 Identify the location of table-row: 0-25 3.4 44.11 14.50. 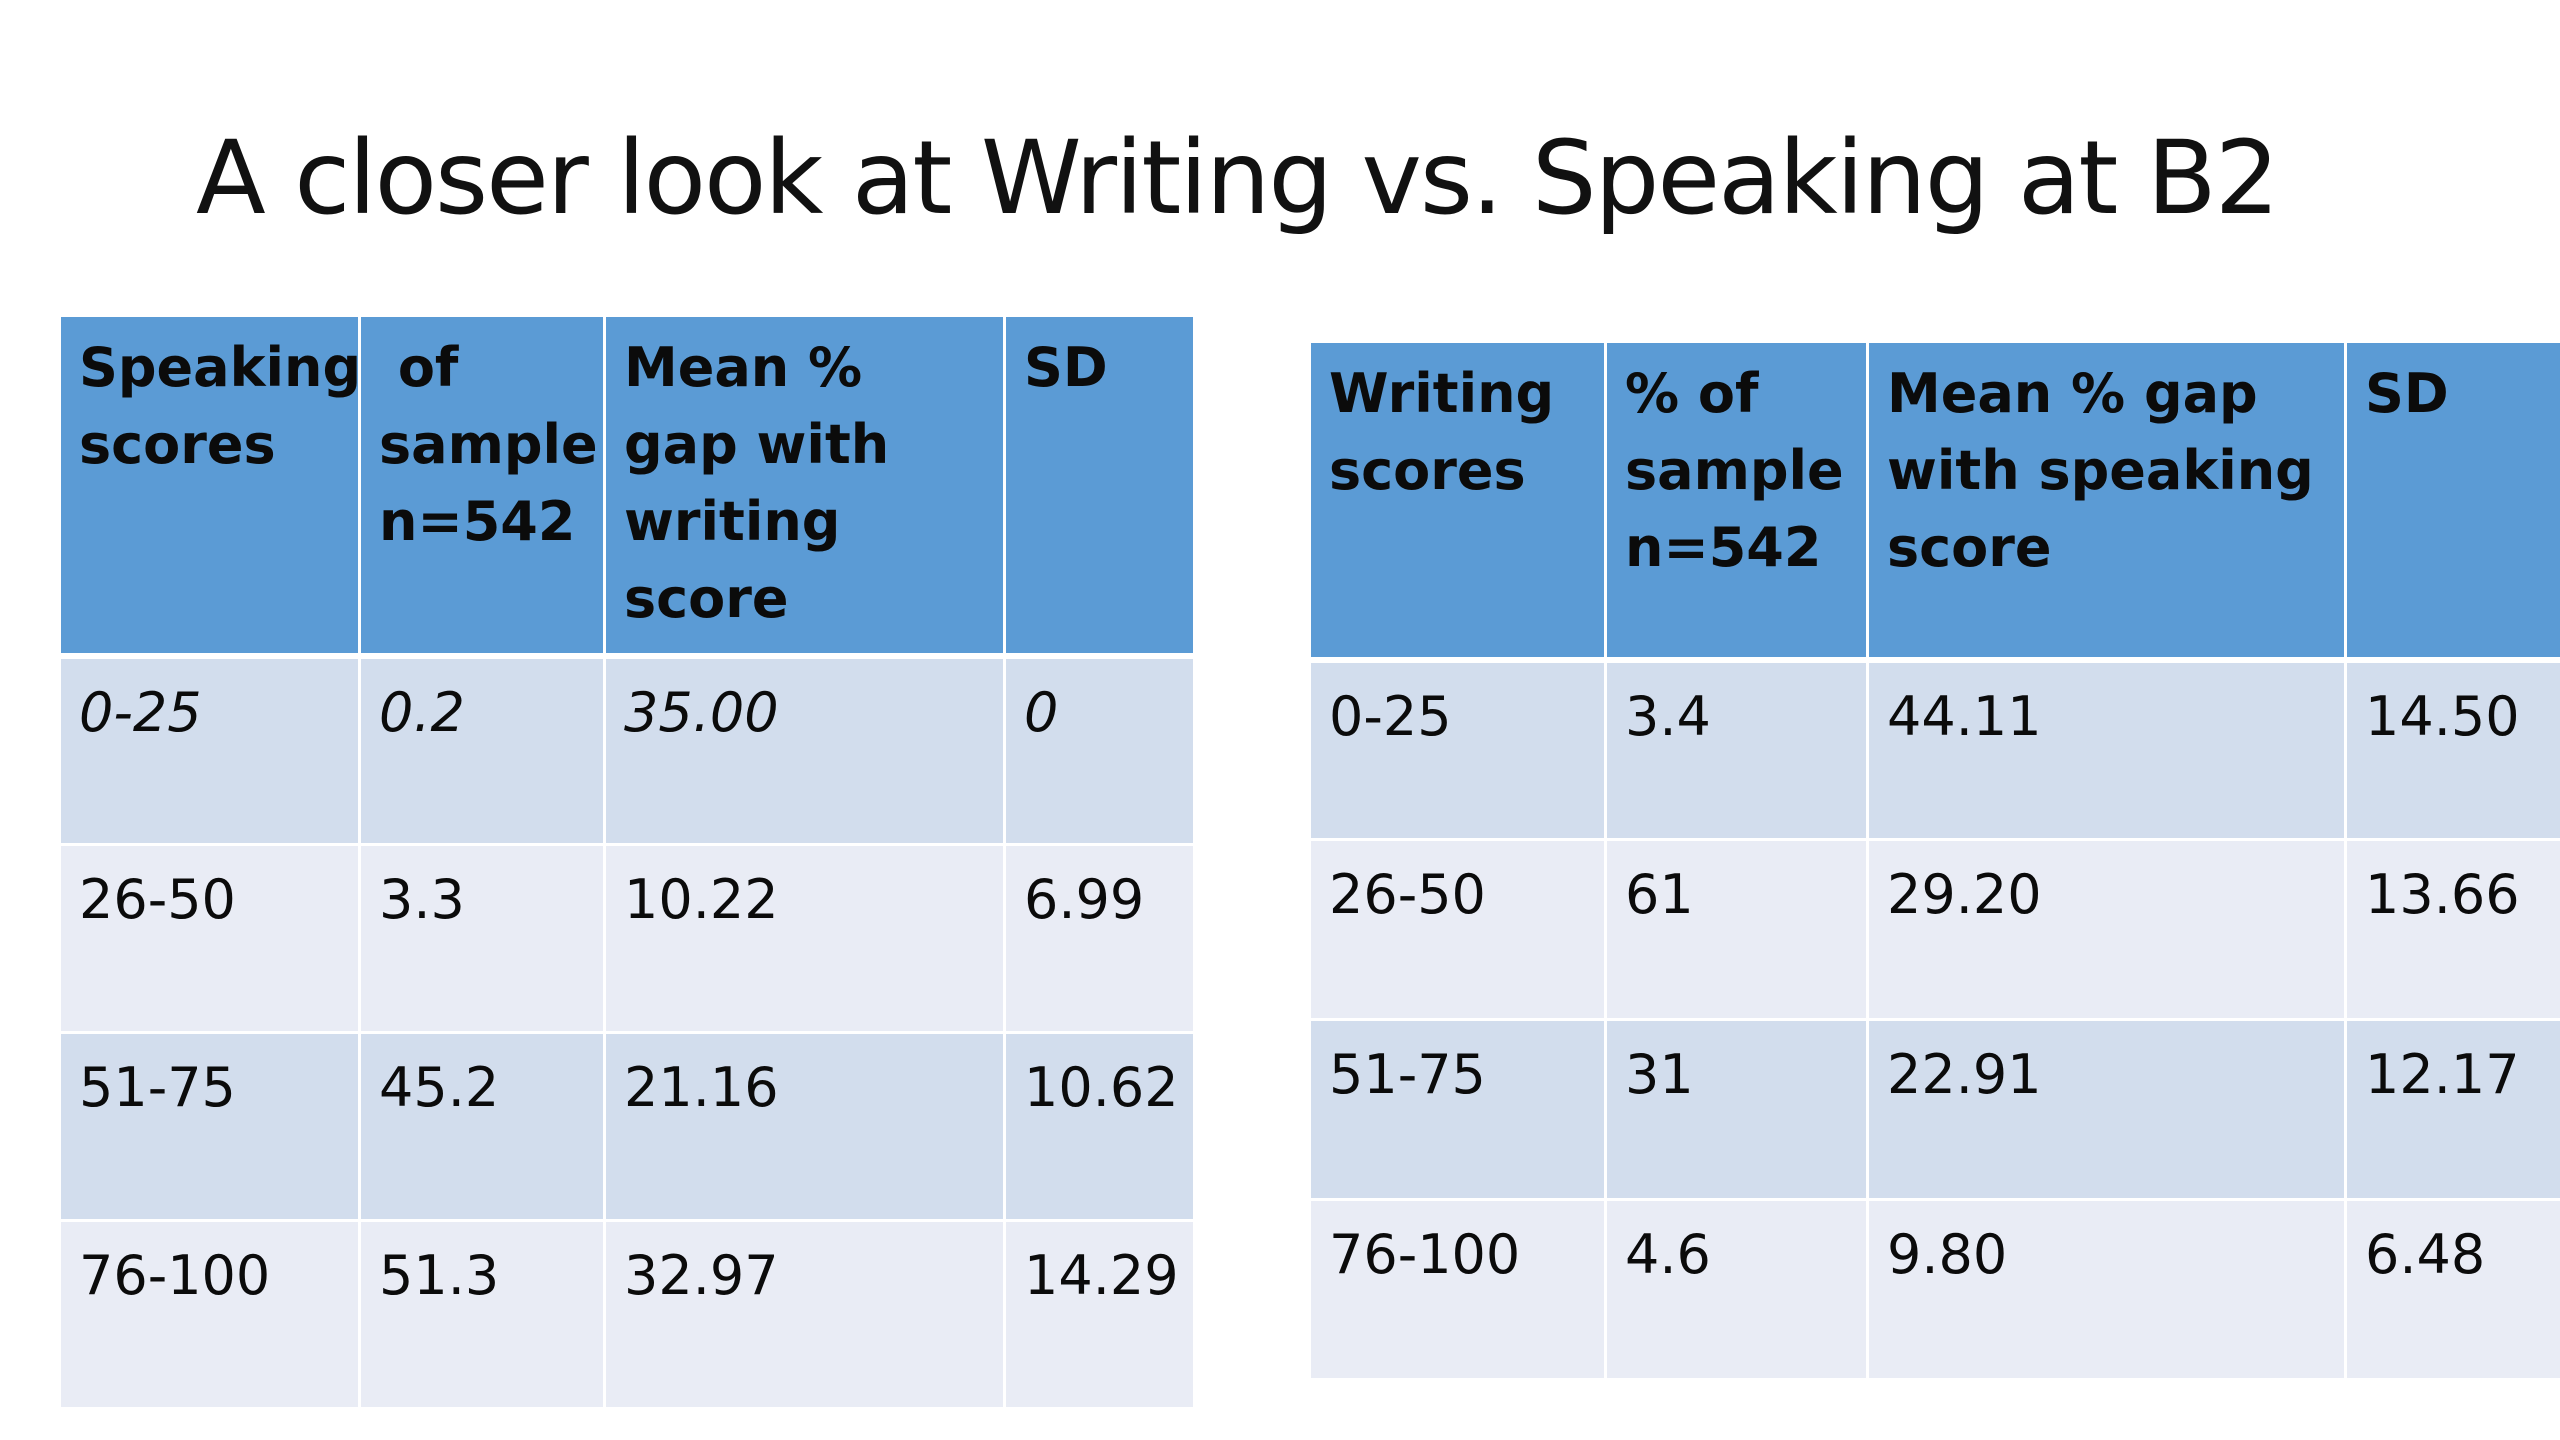
(1934, 749).